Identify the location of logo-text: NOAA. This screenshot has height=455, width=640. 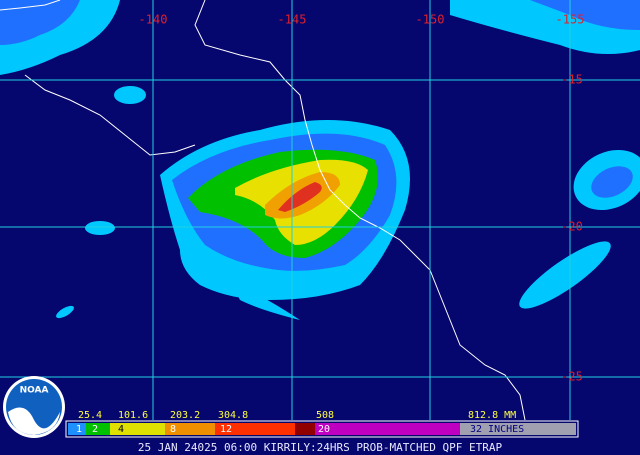
(34, 391).